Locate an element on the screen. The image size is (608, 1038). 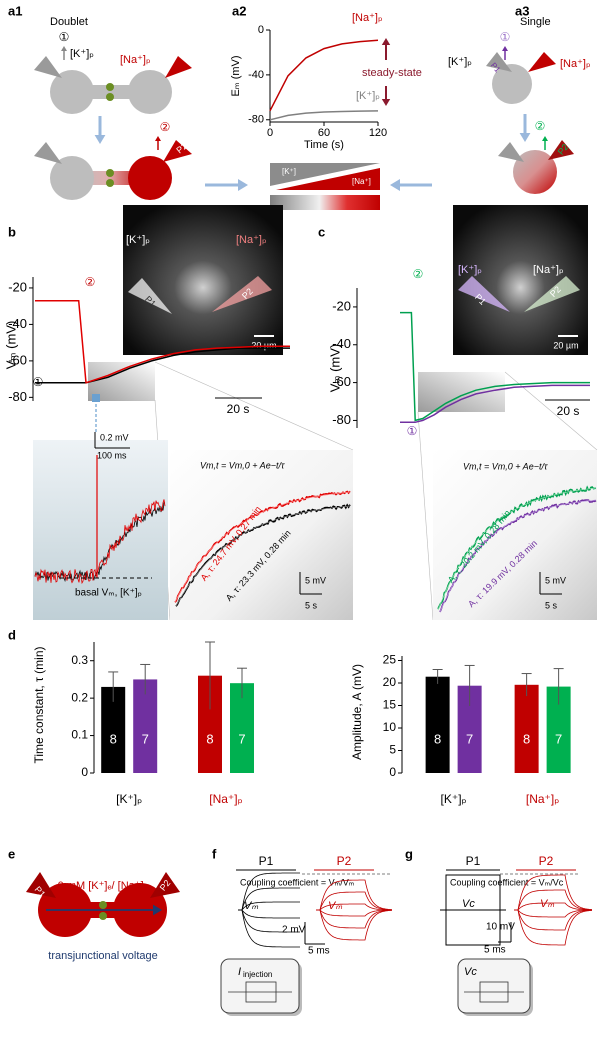
label: 100 ms is located at coordinates (112, 455).